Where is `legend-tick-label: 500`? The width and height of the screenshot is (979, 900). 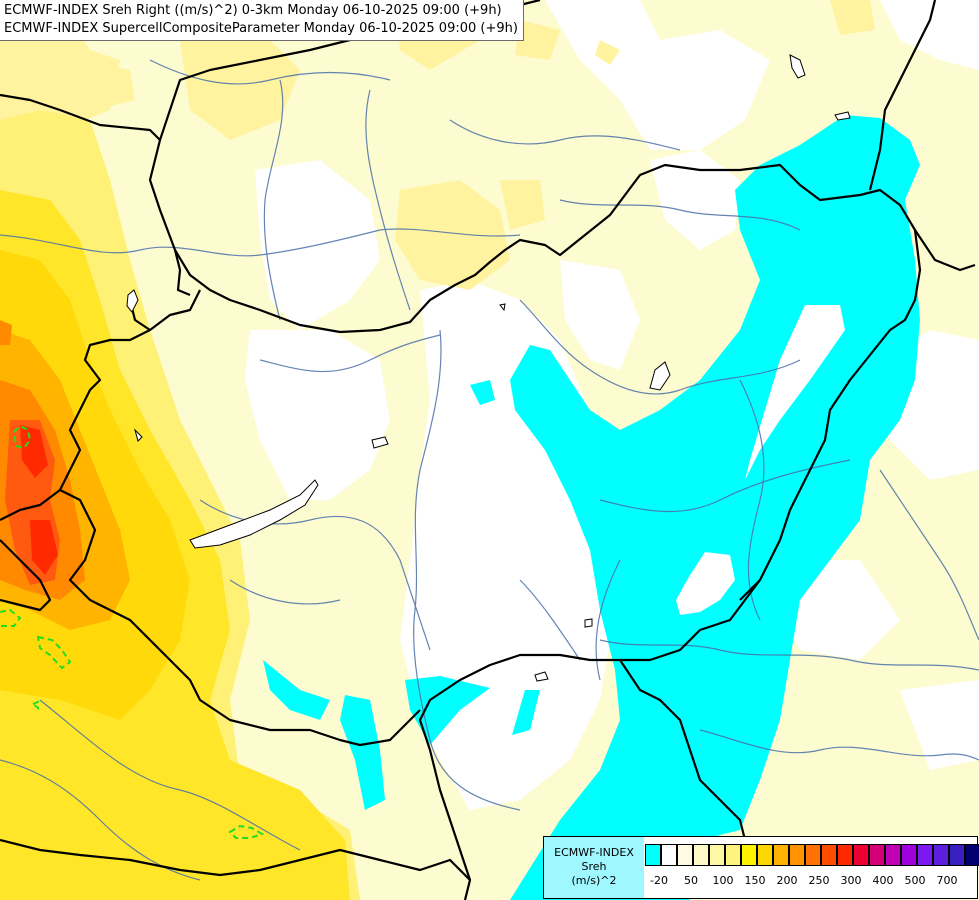
legend-tick-label: 500 is located at coordinates (915, 880).